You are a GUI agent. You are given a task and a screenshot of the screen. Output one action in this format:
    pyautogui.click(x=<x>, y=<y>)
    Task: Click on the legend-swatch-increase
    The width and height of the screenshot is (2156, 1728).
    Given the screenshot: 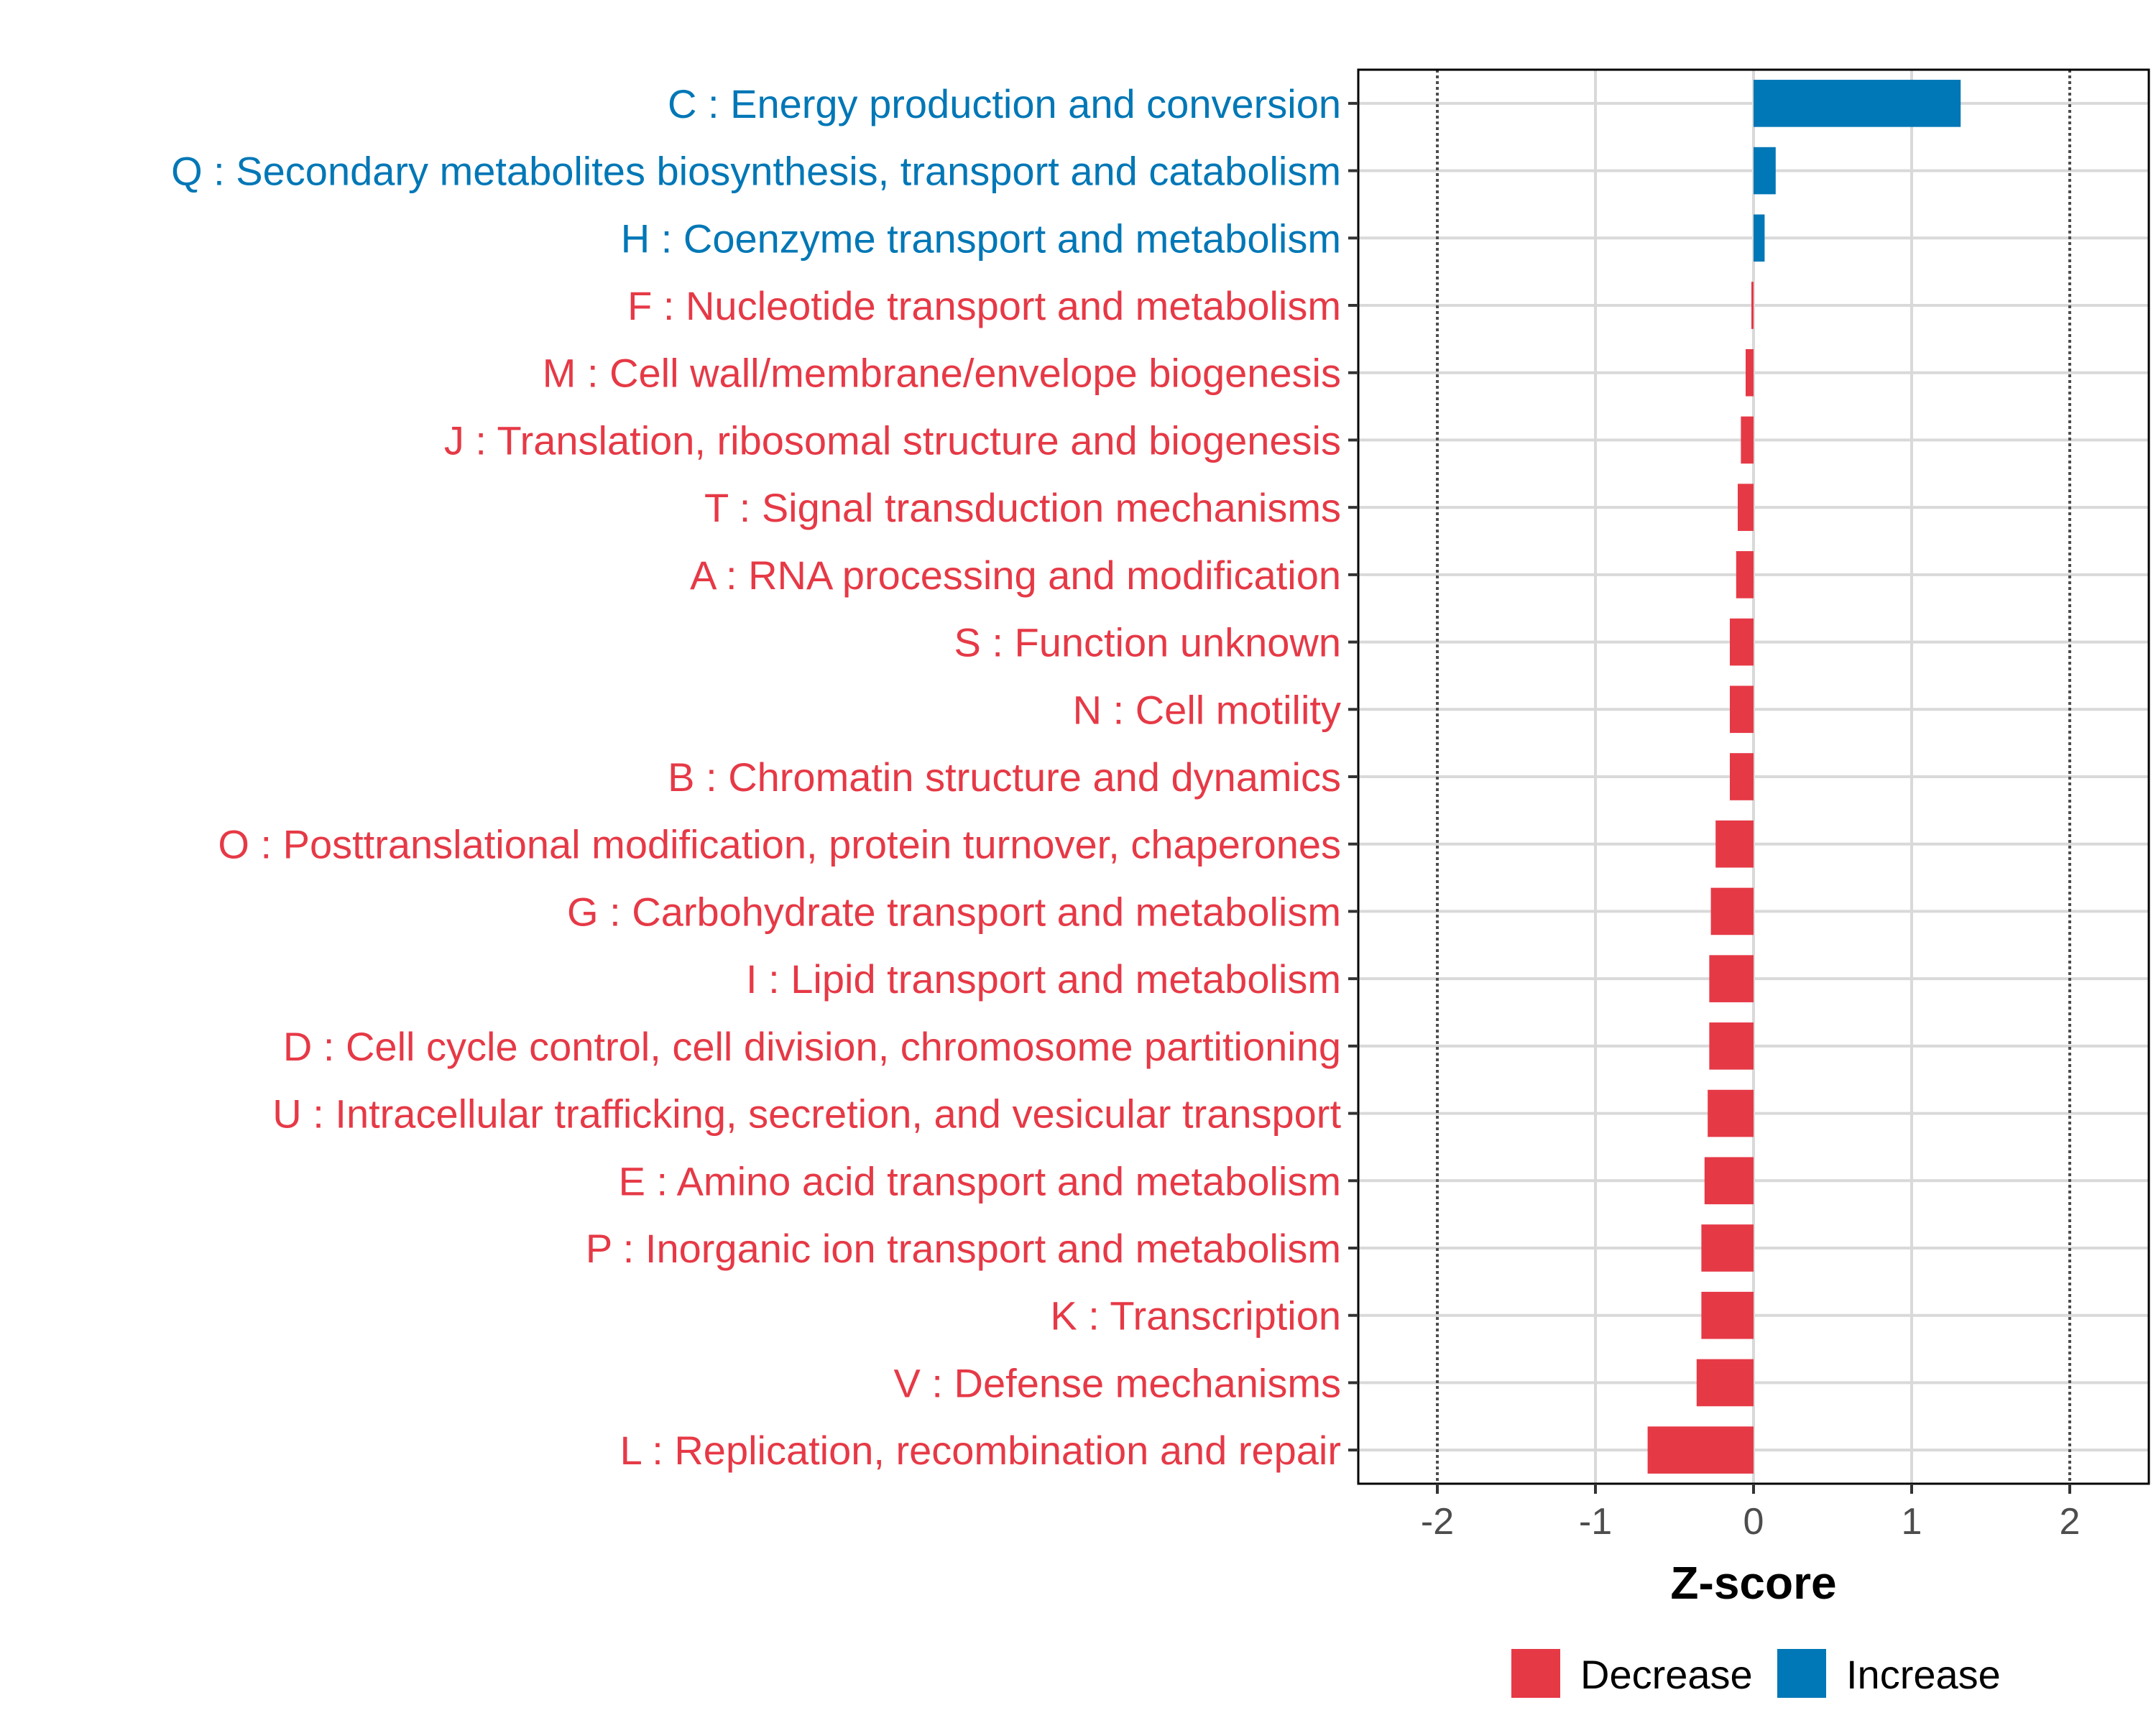 What is the action you would take?
    pyautogui.click(x=1801, y=1674)
    